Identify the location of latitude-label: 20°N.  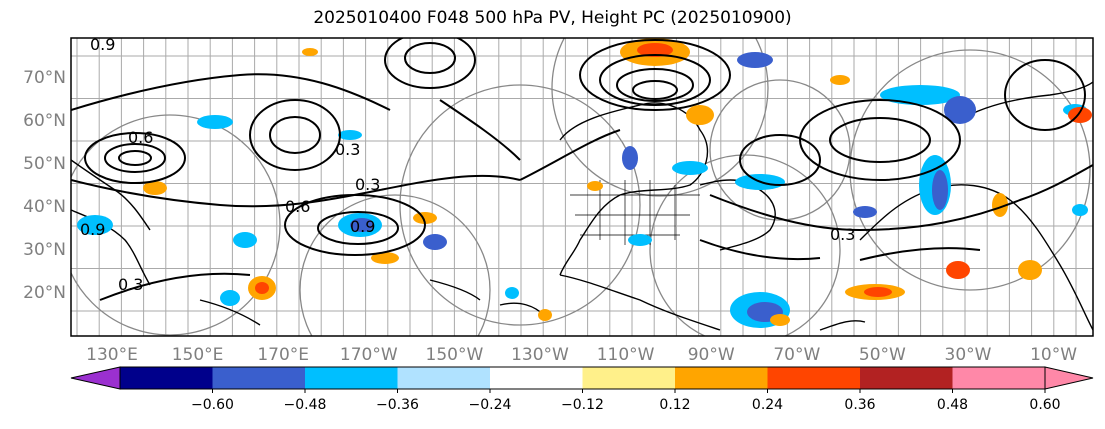
(44, 293).